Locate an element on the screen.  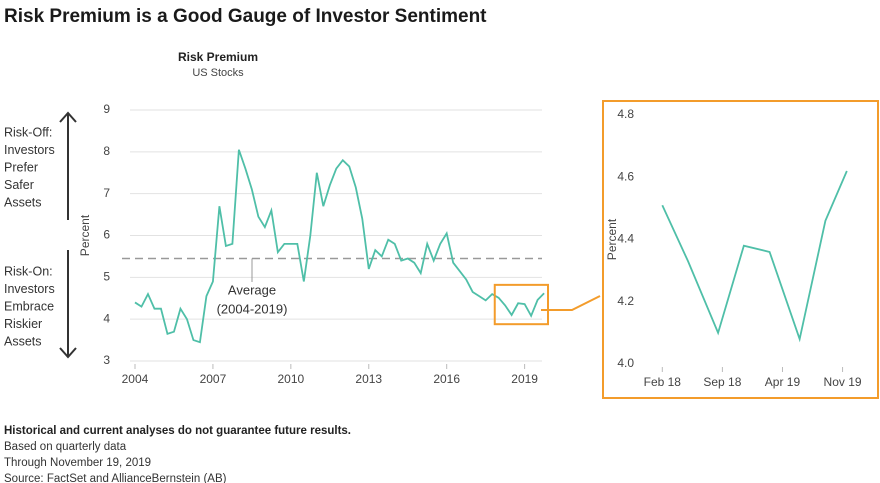
y-tick-label: 5 is located at coordinates (106, 277).